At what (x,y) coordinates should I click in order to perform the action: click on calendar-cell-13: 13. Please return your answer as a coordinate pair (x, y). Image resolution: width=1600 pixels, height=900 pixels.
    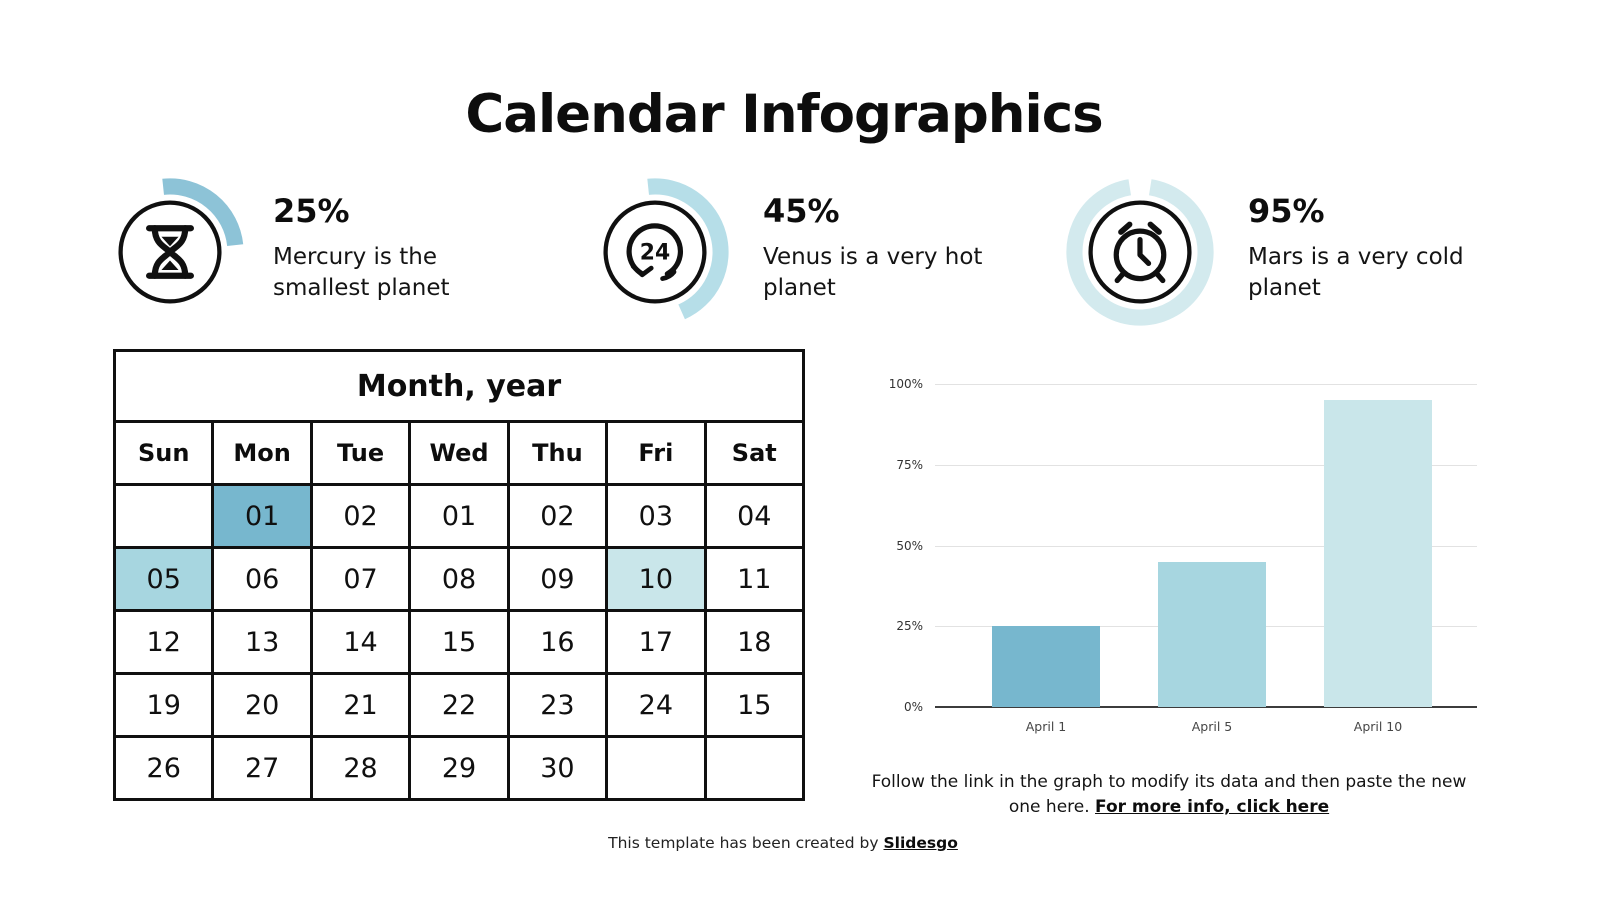
    Looking at the image, I should click on (262, 642).